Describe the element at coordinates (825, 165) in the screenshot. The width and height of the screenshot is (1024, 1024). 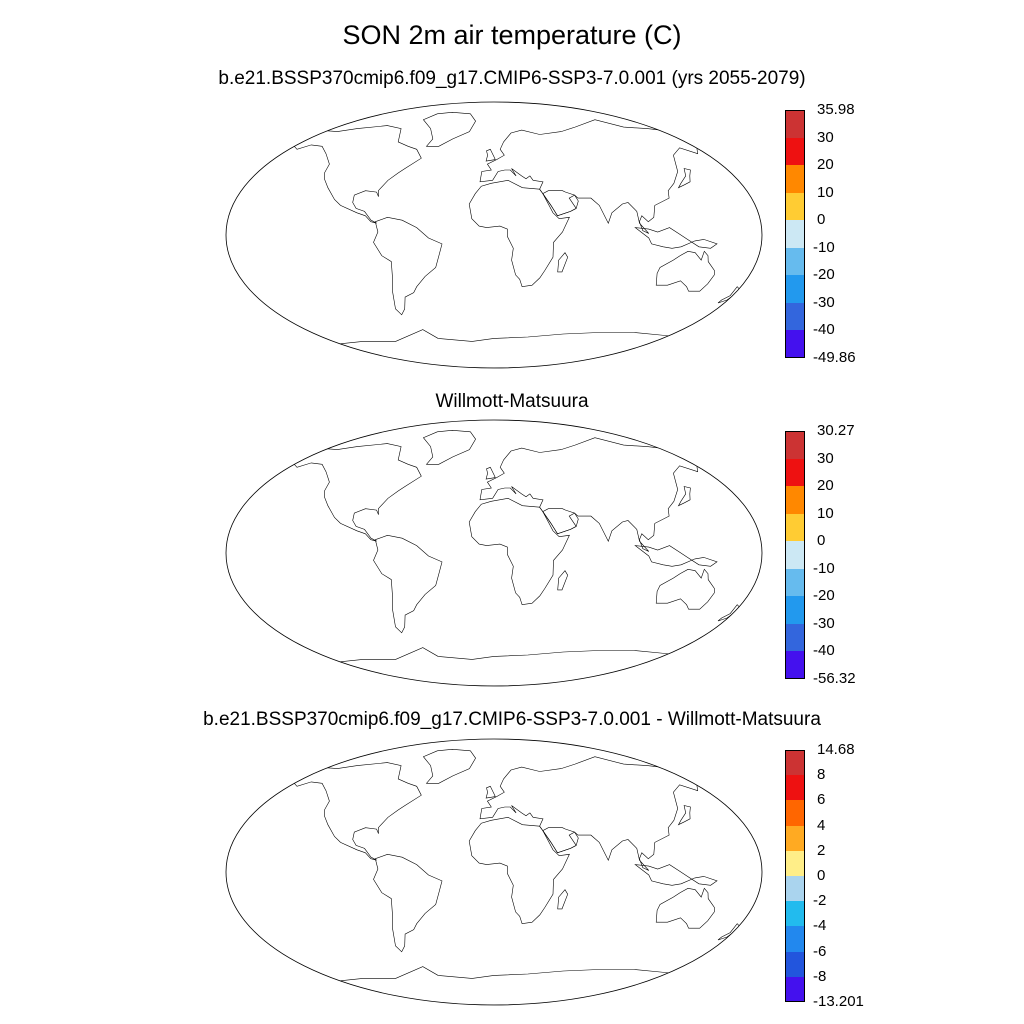
I see `colorbar-1-tick-label: 20` at that location.